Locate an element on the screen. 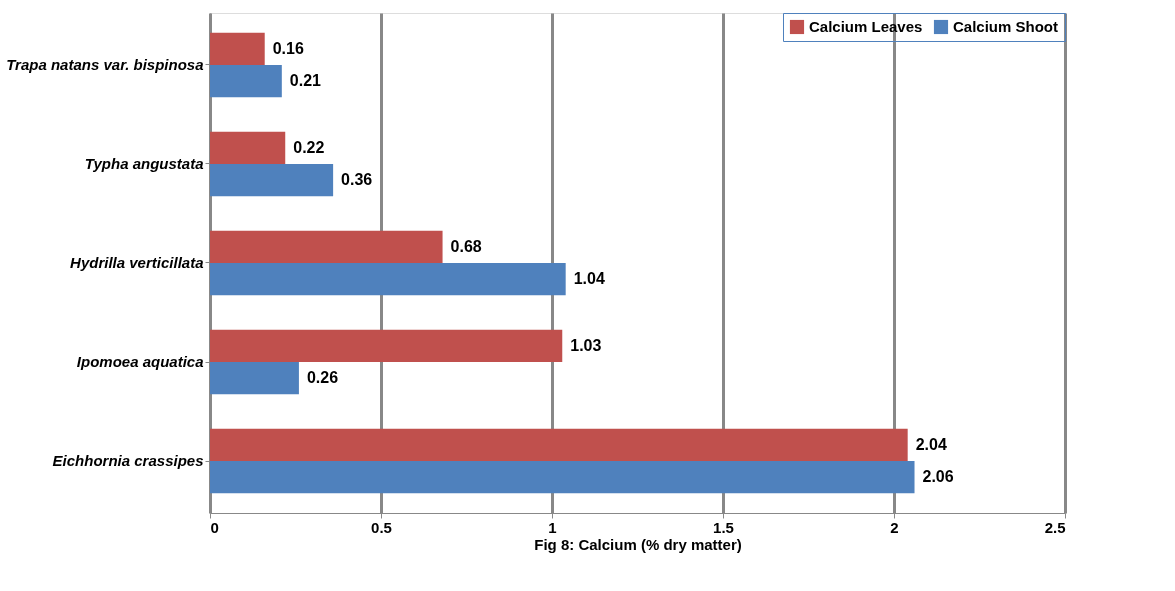  y-tick-label: Ipomoea aquatica is located at coordinates (140, 362).